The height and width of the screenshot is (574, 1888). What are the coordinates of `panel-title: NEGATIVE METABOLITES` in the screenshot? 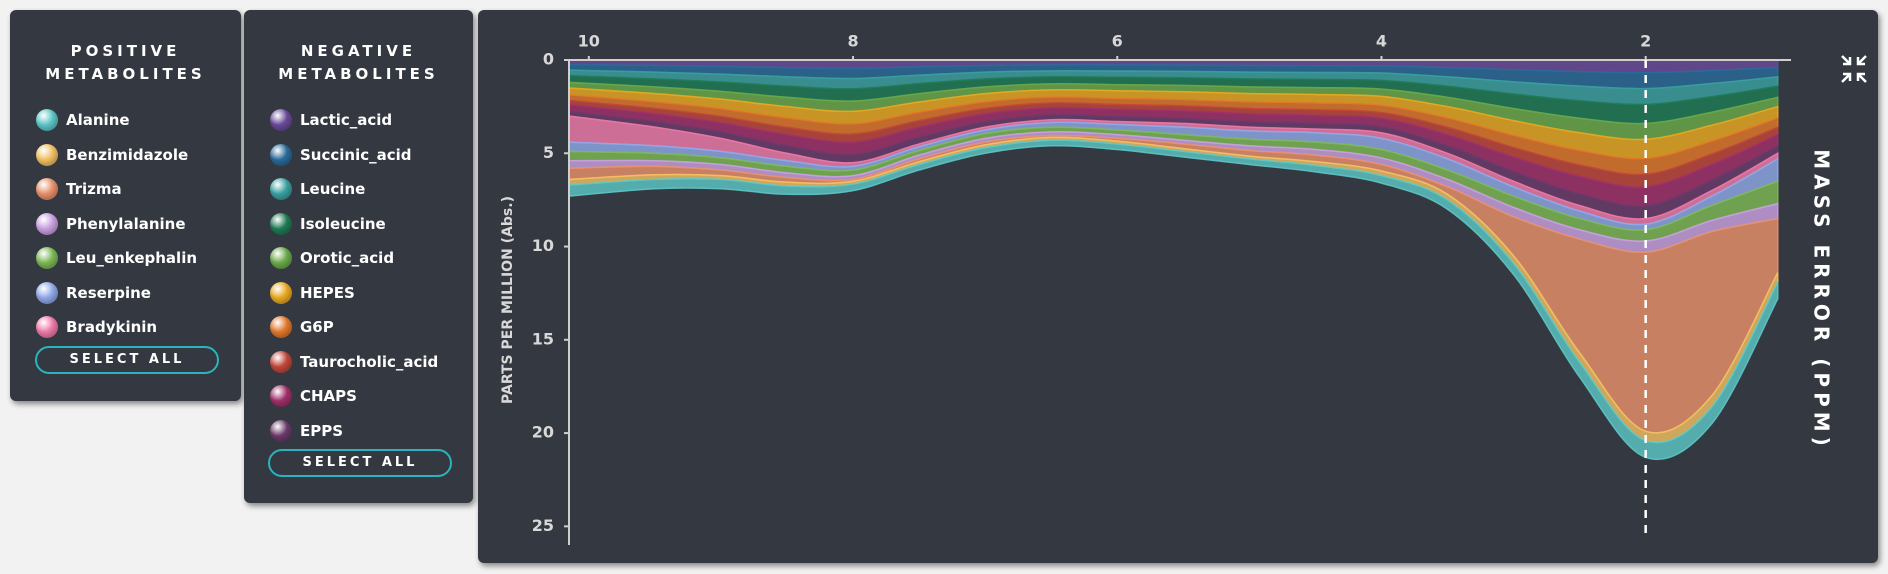 It's located at (358, 62).